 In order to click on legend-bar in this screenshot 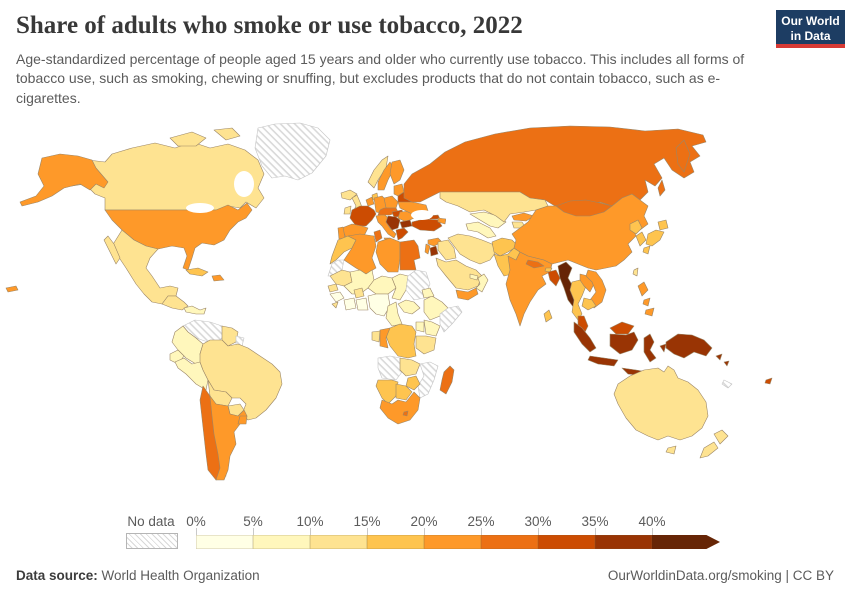, I will do `click(458, 542)`.